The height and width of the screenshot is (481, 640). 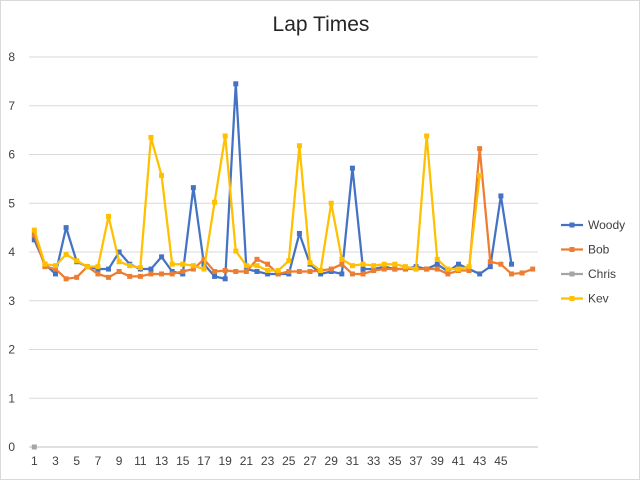 I want to click on x-tick-label: 11, so click(x=140, y=461).